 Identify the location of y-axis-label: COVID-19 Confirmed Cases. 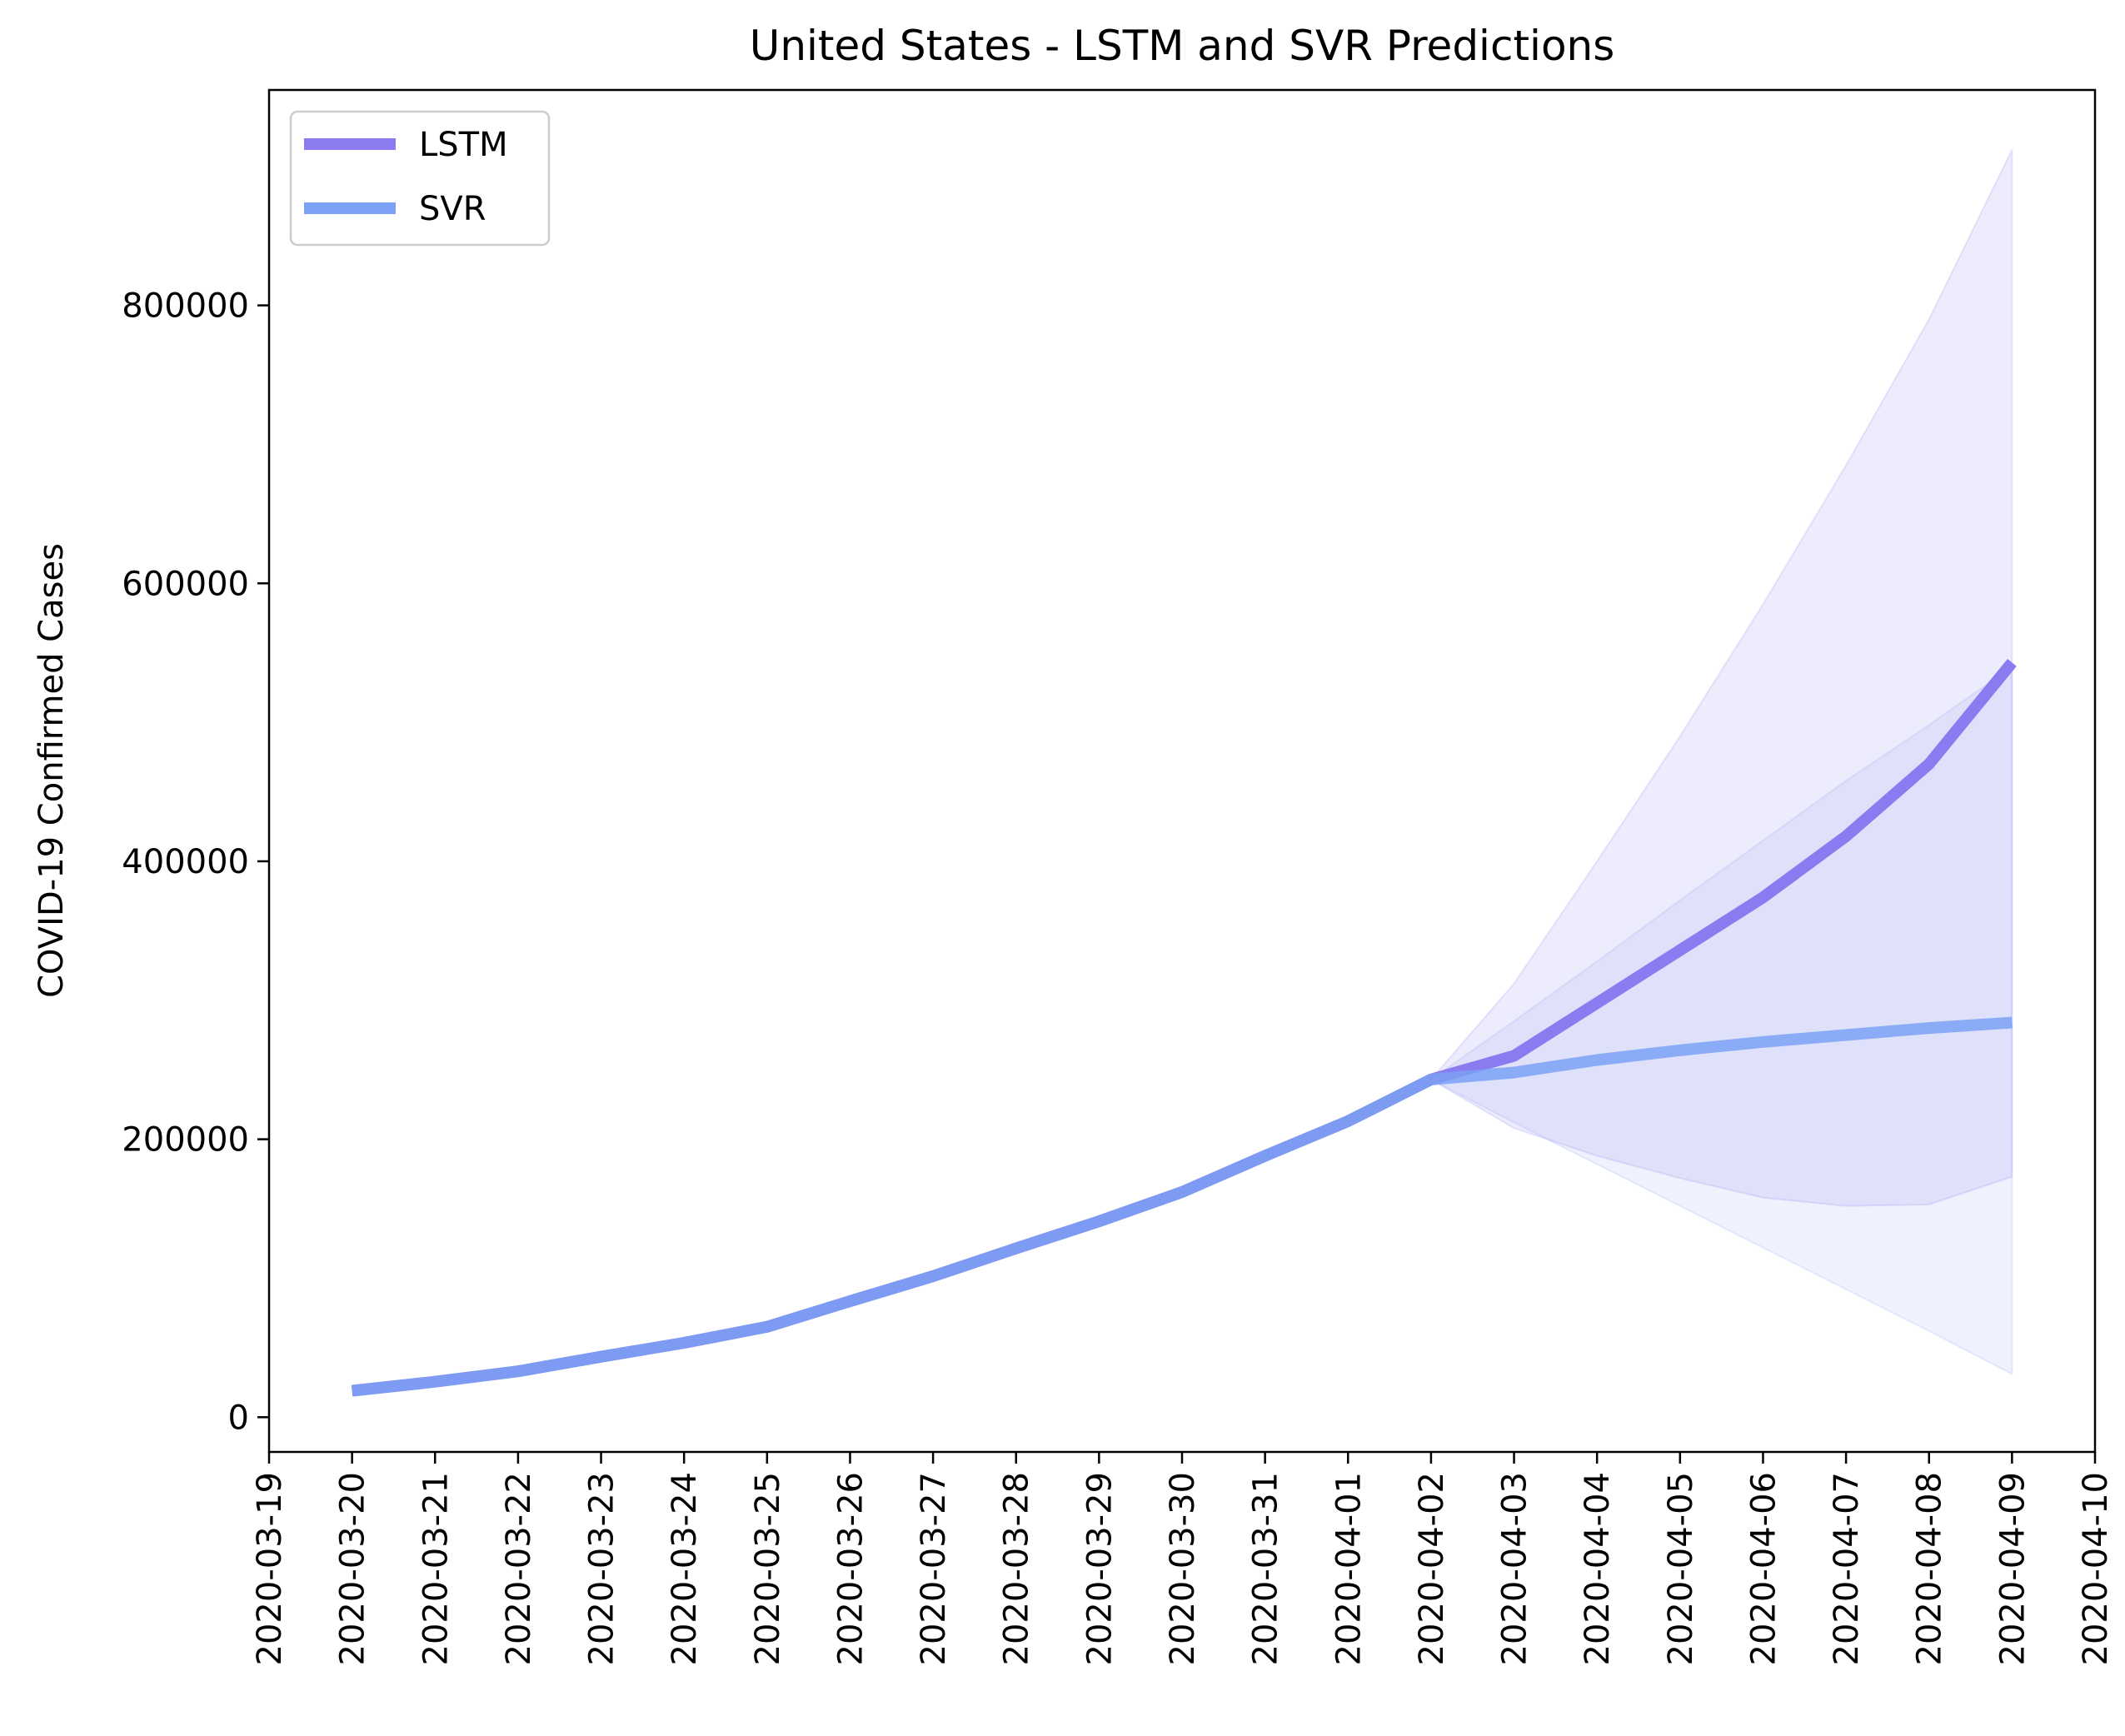
(52, 770).